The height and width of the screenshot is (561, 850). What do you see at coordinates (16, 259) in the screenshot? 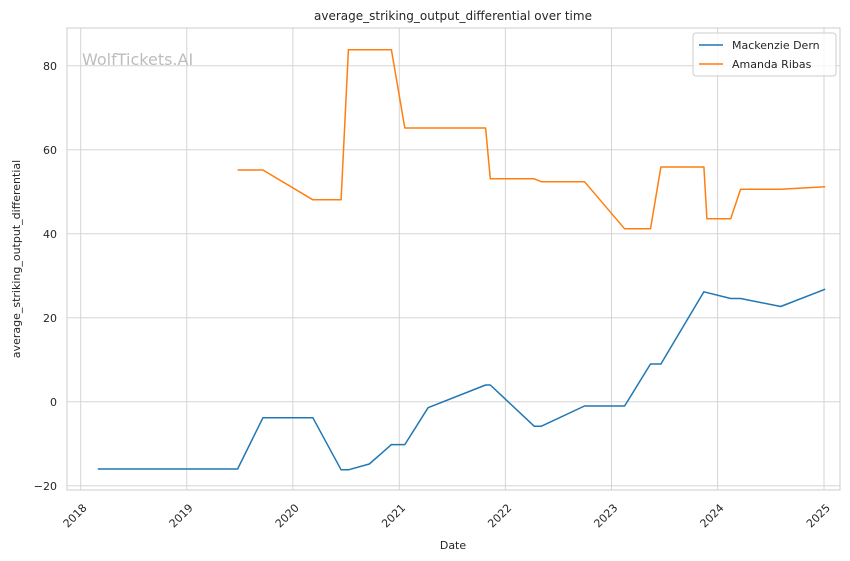
I see `y-axis-label: average_striking_output_differential` at bounding box center [16, 259].